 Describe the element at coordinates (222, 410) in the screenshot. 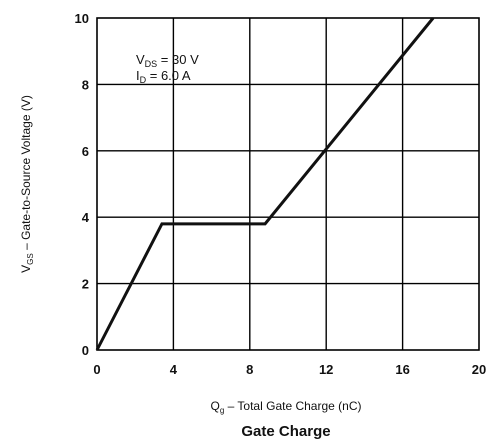

I see `x-axis-sub: g` at that location.